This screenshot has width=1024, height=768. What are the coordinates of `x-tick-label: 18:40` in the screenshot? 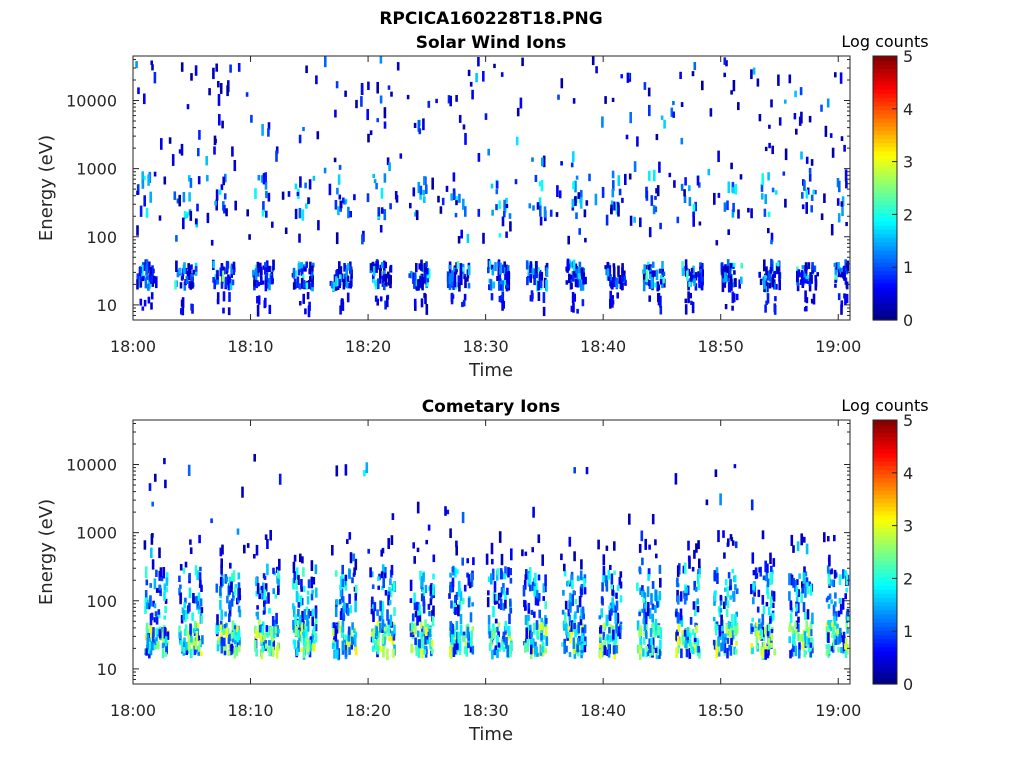 It's located at (603, 346).